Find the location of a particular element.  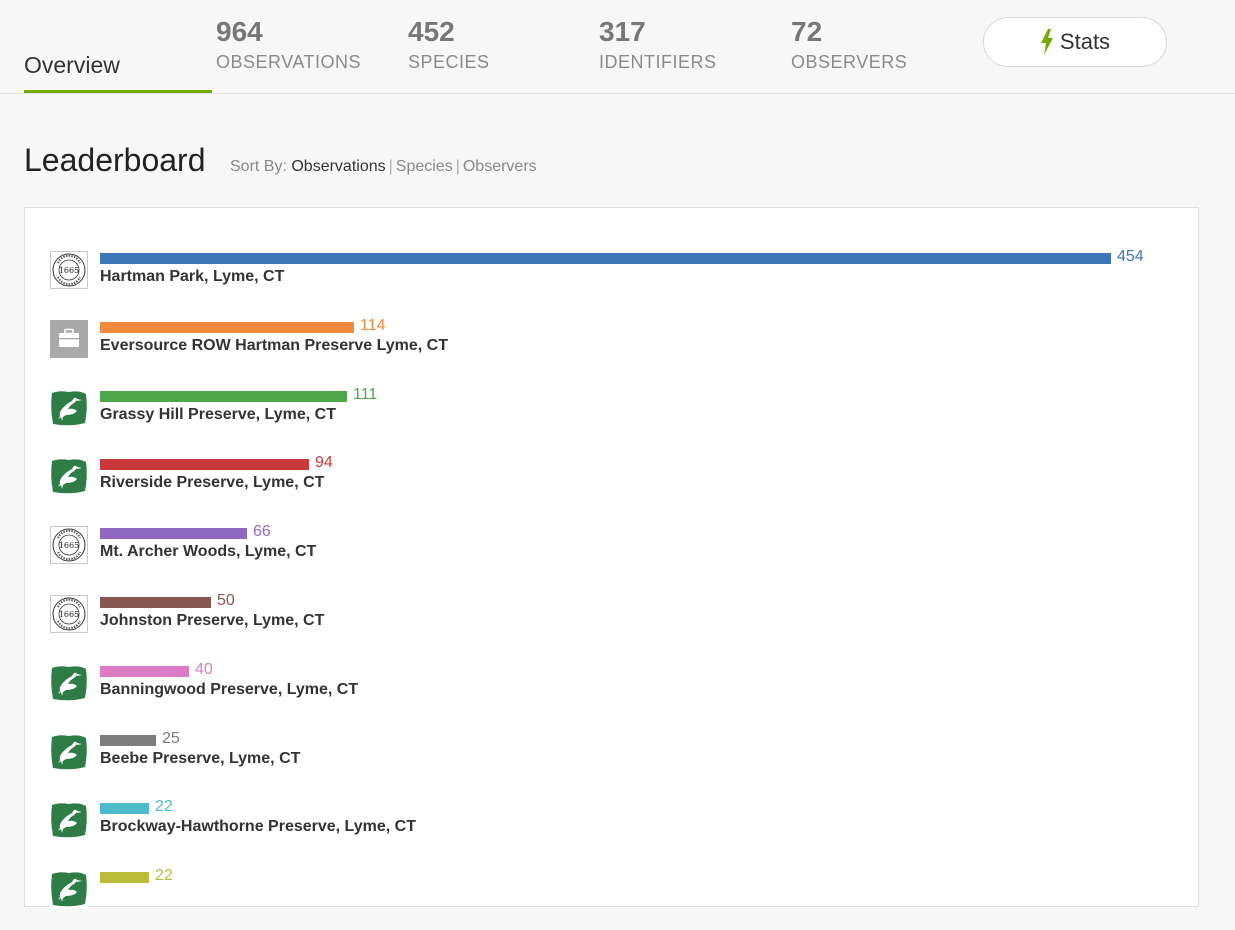

stat-observers: 72 OBSERVERS is located at coordinates (849, 44).